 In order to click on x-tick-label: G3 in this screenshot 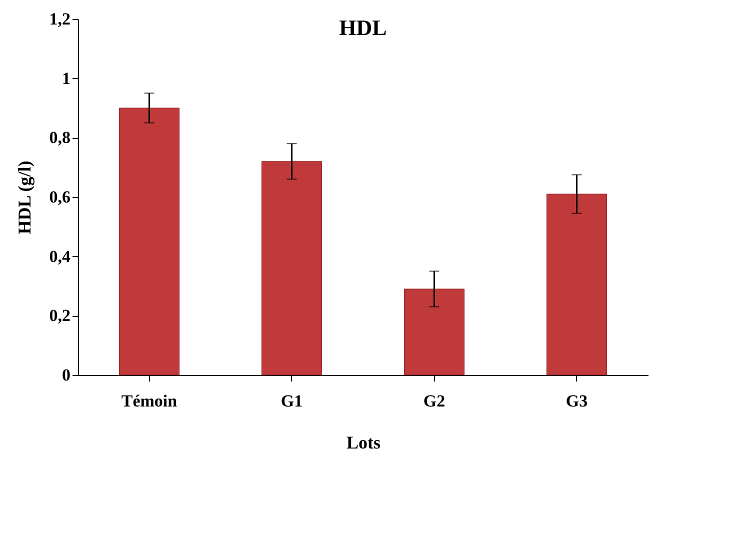, I will do `click(577, 401)`.